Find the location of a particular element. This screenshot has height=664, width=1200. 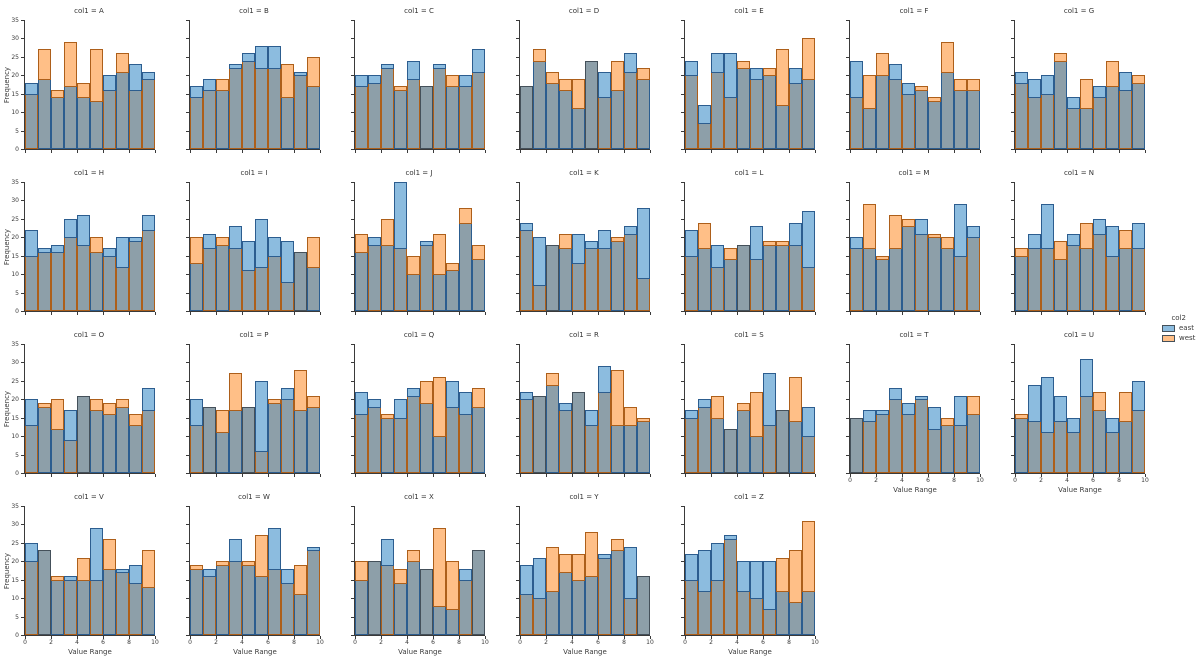

x-tick-label: 4 is located at coordinates (572, 642).